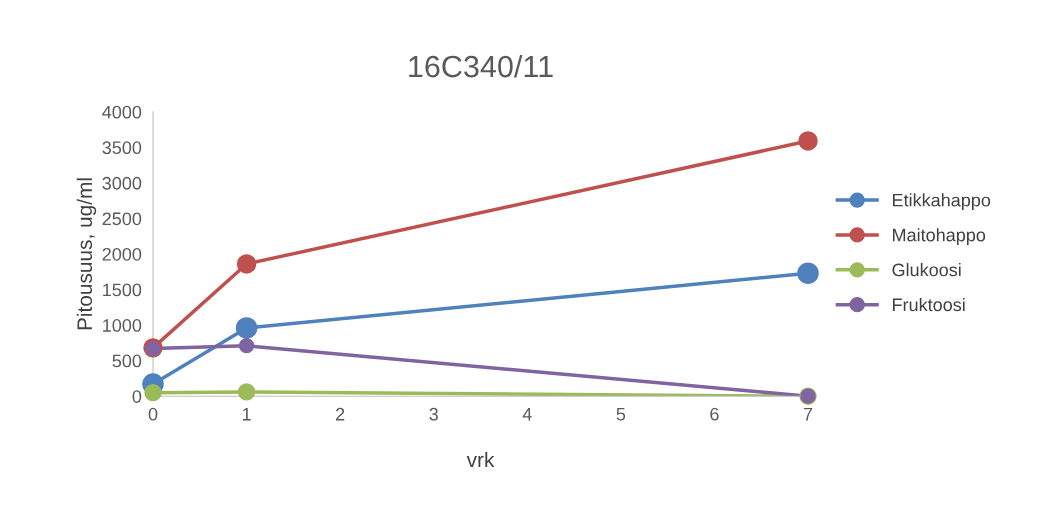  What do you see at coordinates (246, 414) in the screenshot?
I see `x-tick-label: 1` at bounding box center [246, 414].